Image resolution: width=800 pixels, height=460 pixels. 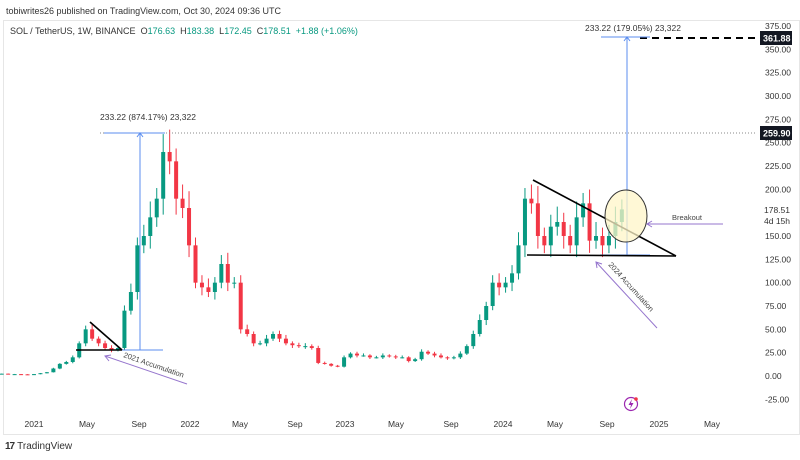 I want to click on y-tick-label: 200.00, so click(x=778, y=189).